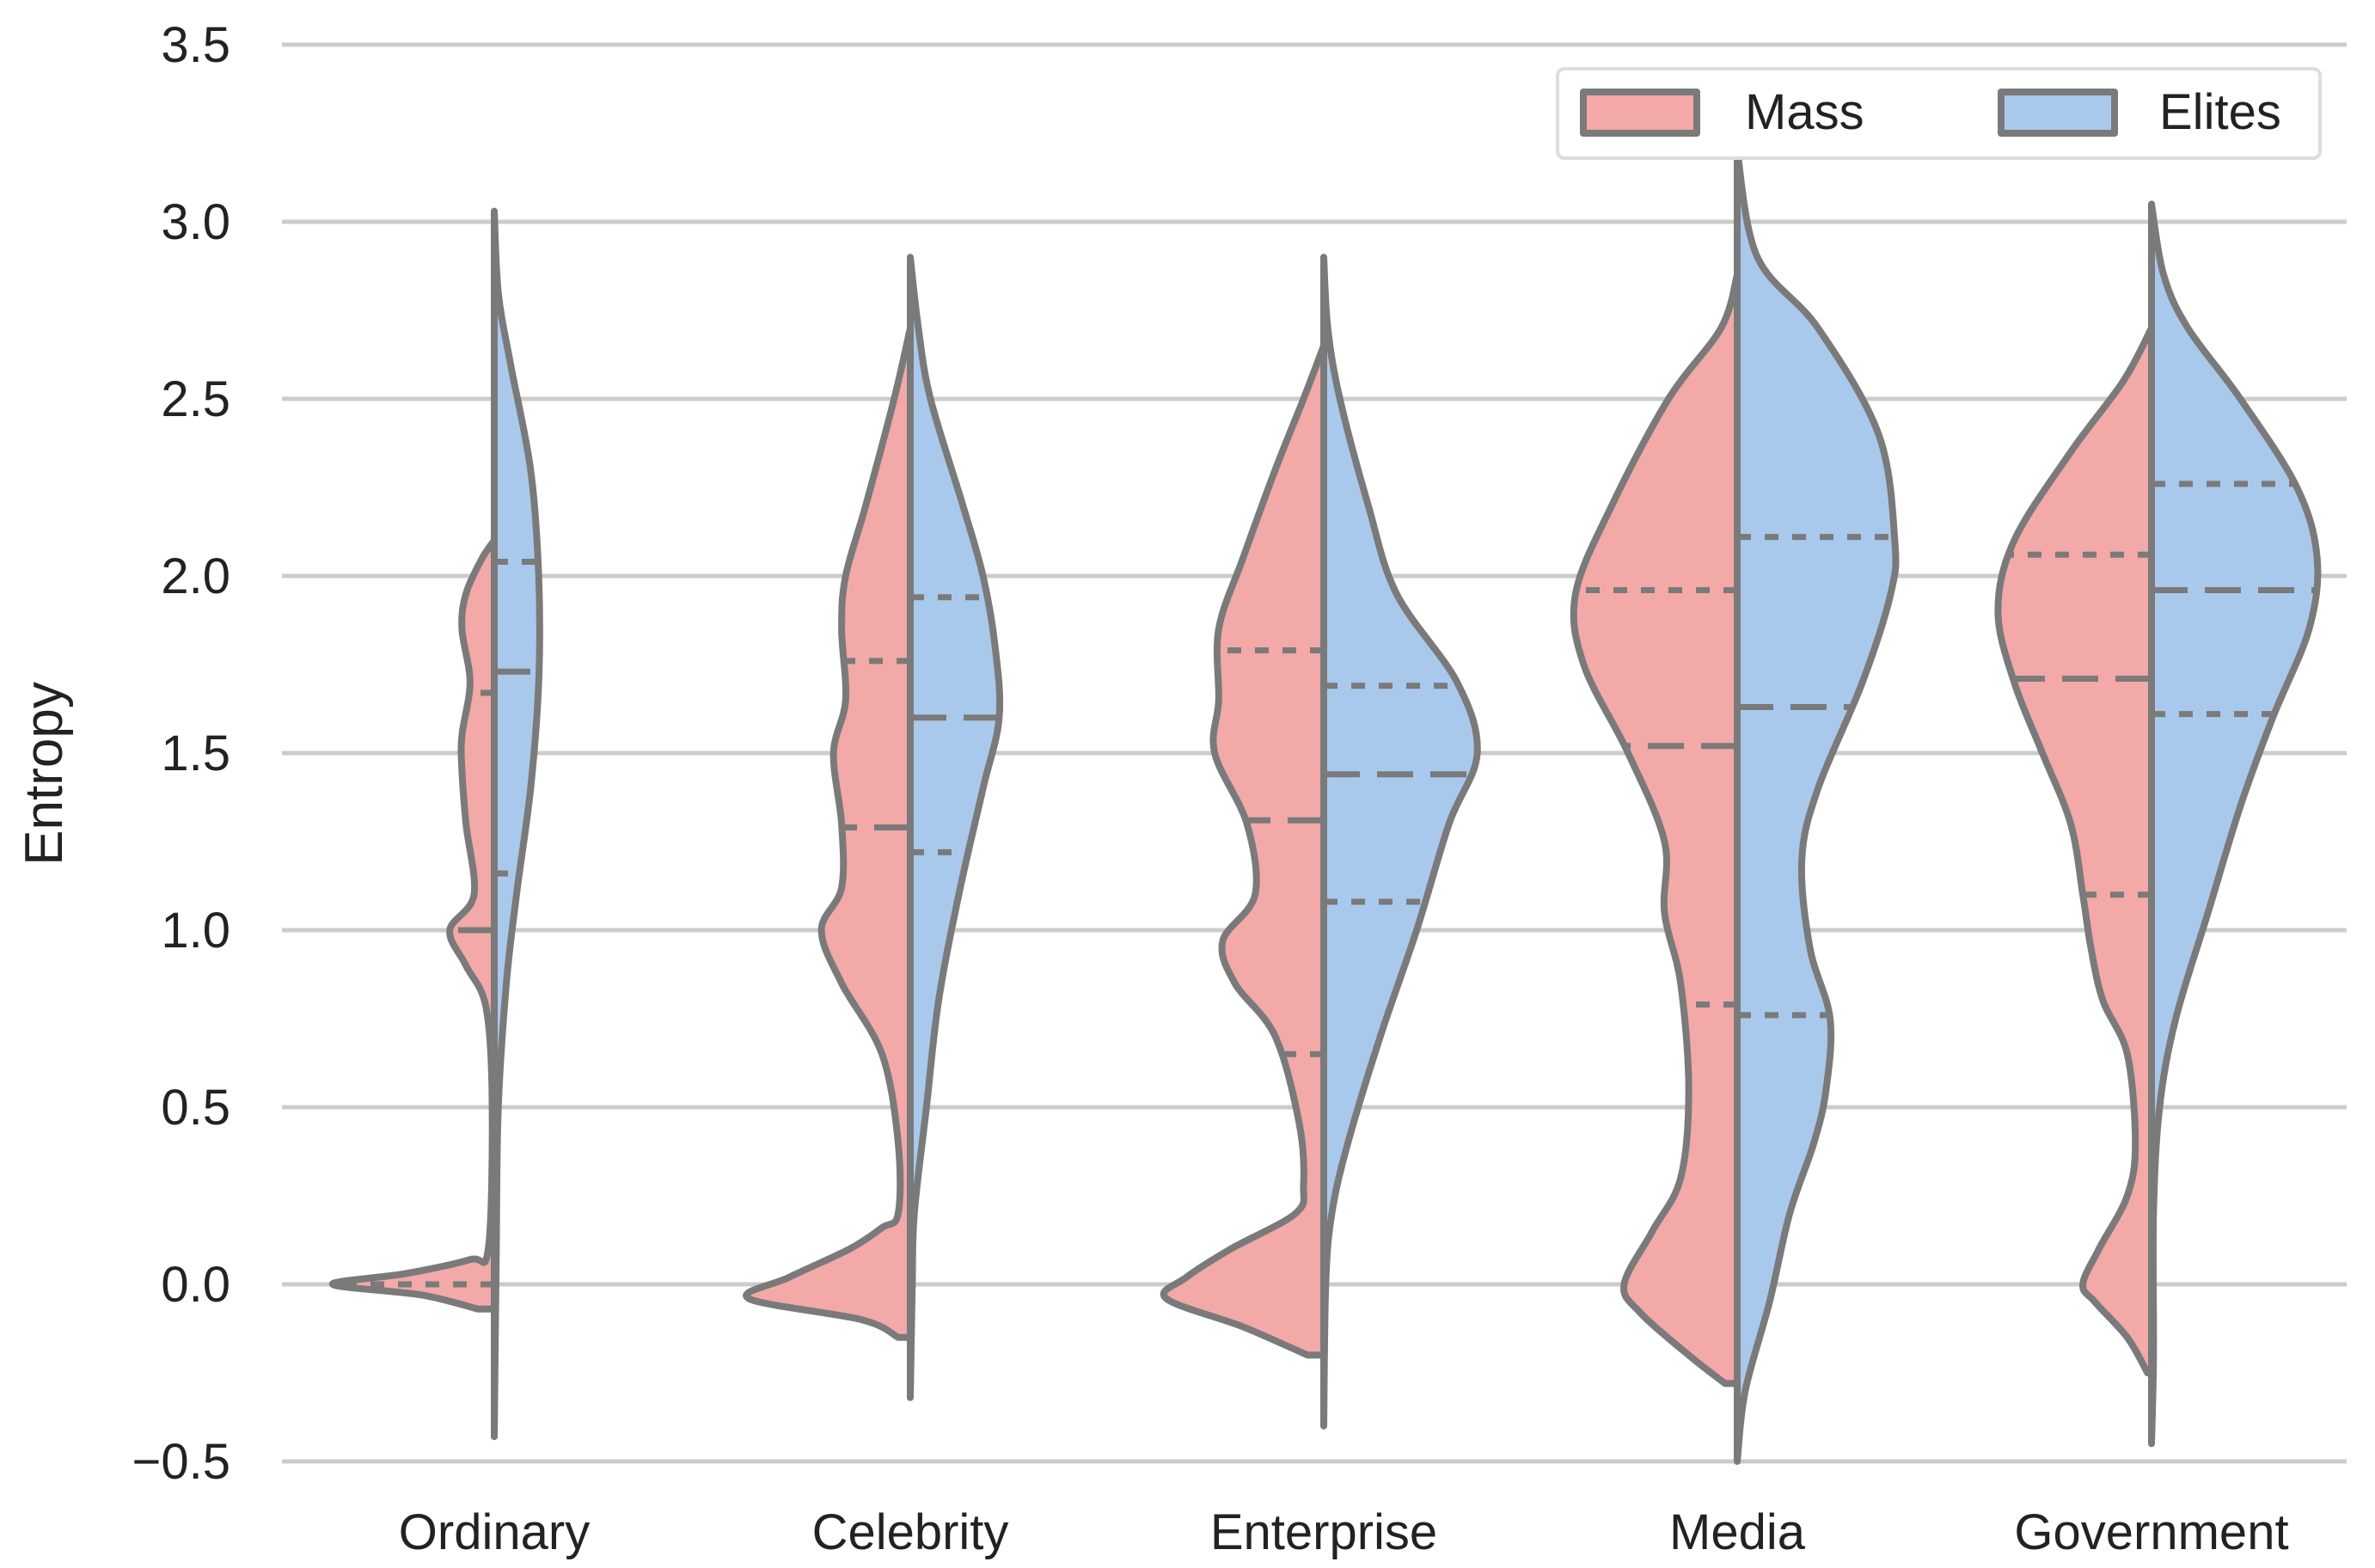 The width and height of the screenshot is (2375, 1568). I want to click on legend-swatch-elites, so click(2058, 113).